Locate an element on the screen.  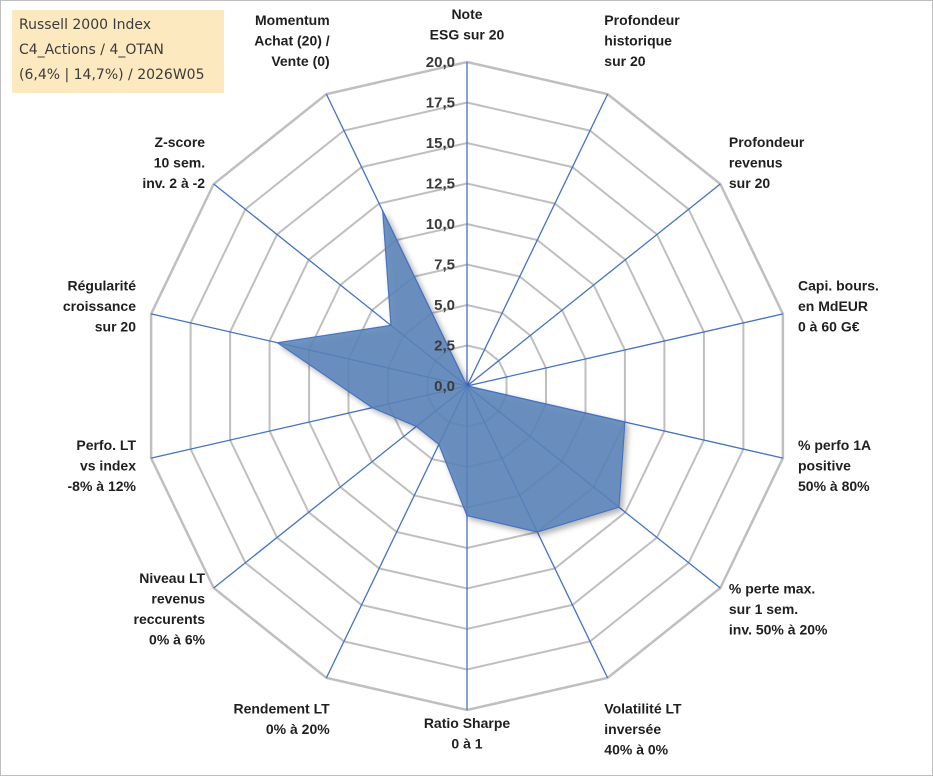
axis-label-6: Volatilité LT inversée 40% à 0% is located at coordinates (643, 729).